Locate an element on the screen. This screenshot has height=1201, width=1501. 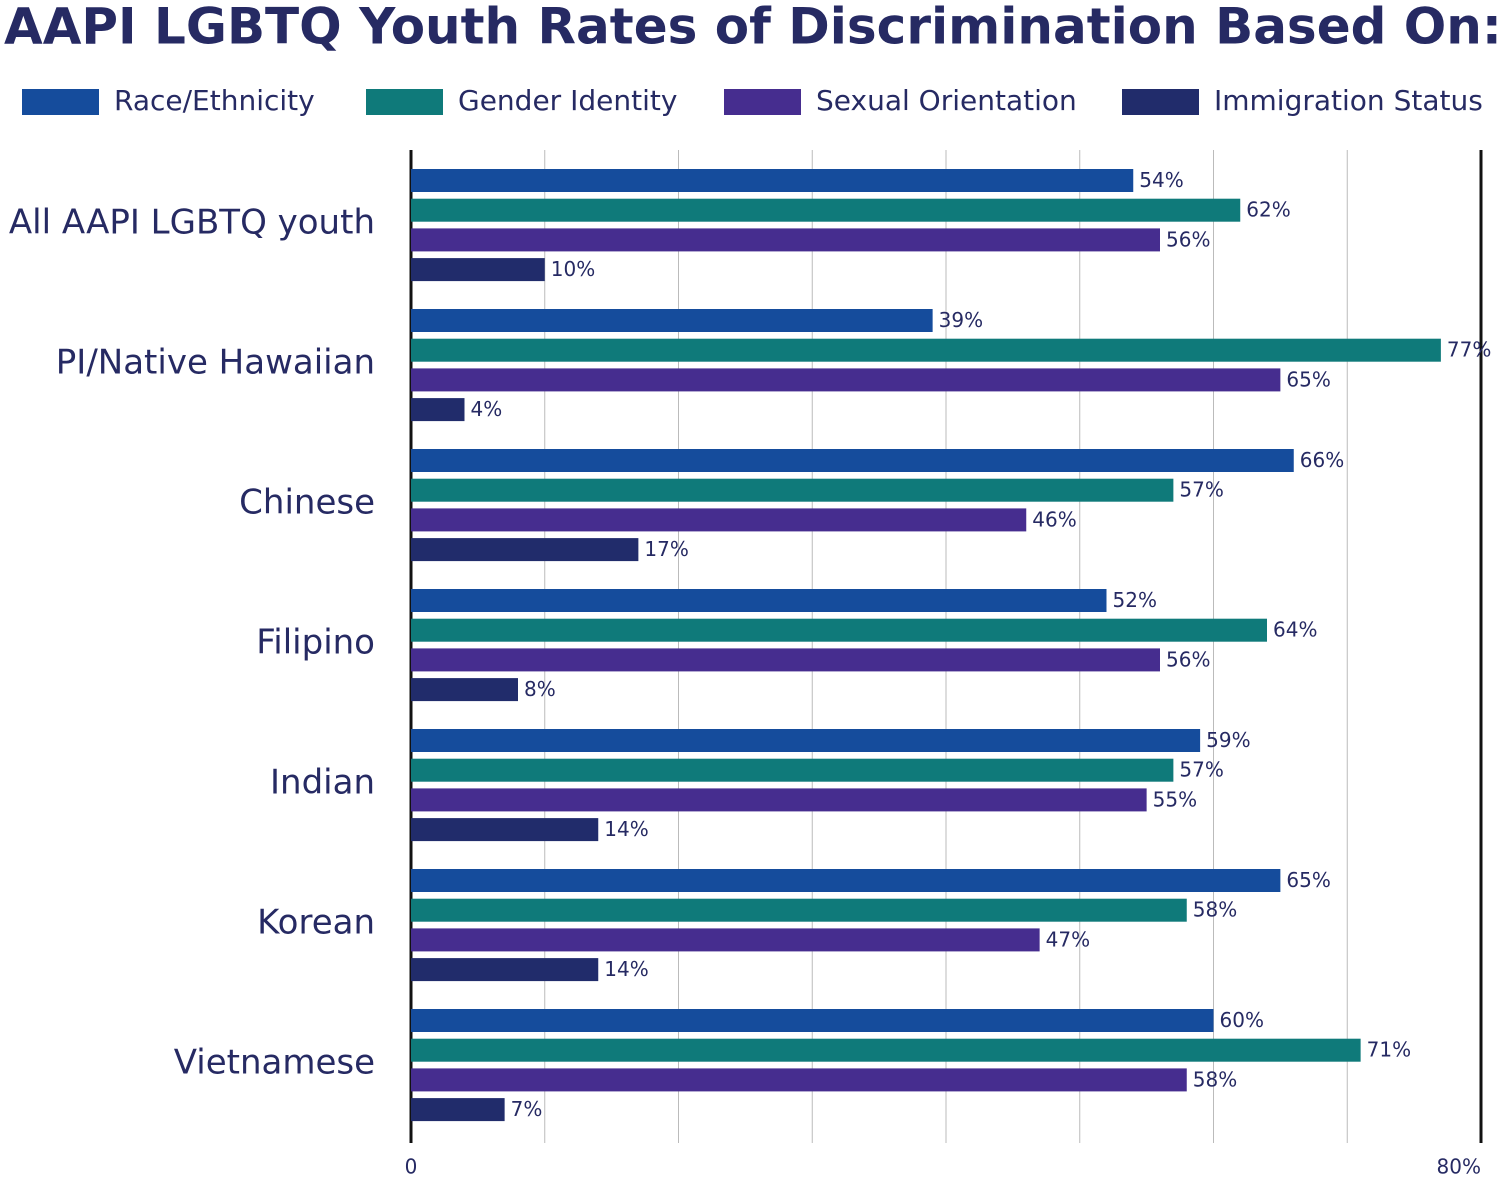
category-label: All AAPI LGBTQ youth is located at coordinates (192, 223).